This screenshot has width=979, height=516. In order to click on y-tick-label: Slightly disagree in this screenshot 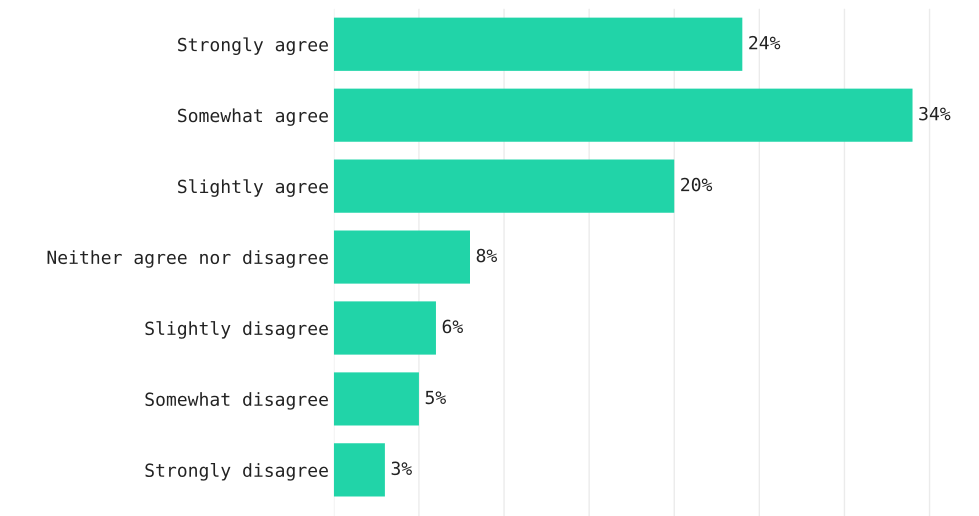, I will do `click(236, 330)`.